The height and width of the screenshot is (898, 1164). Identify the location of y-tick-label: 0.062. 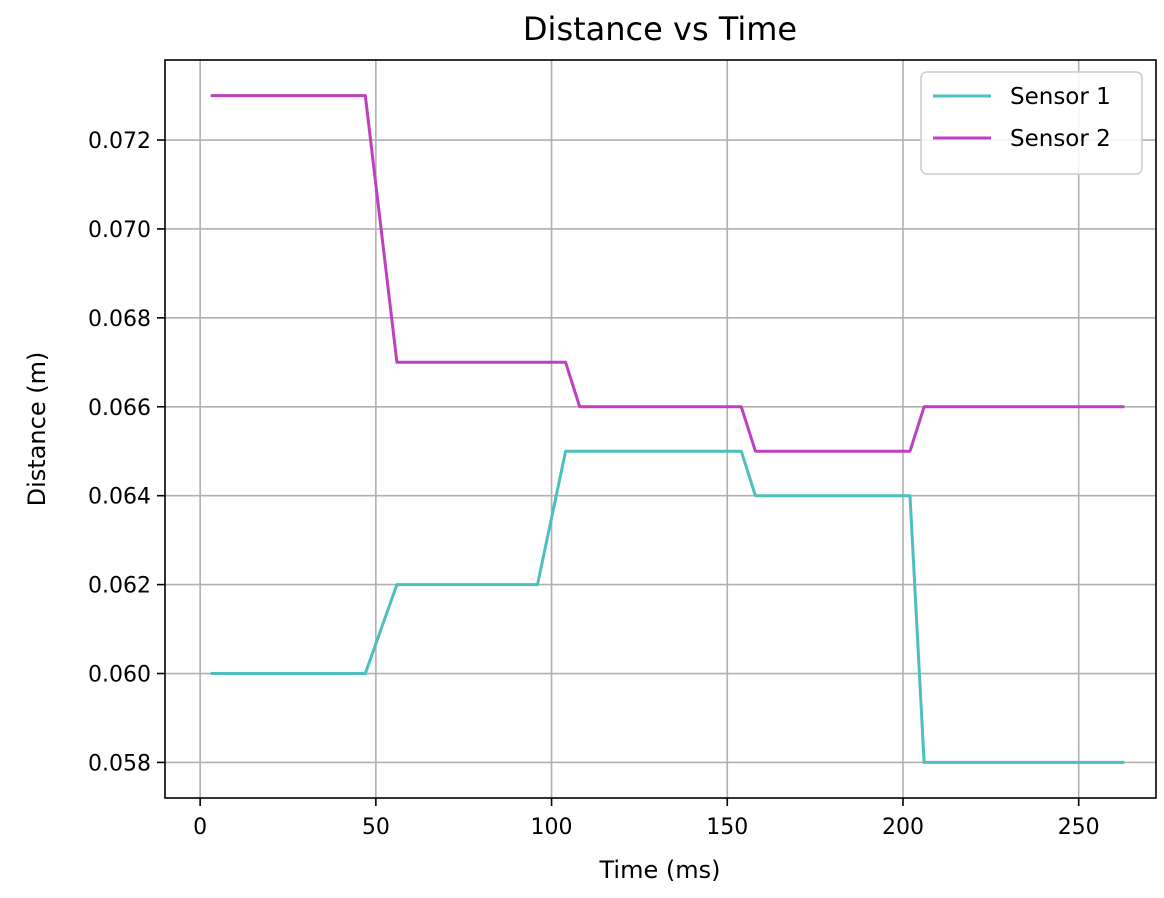
(119, 586).